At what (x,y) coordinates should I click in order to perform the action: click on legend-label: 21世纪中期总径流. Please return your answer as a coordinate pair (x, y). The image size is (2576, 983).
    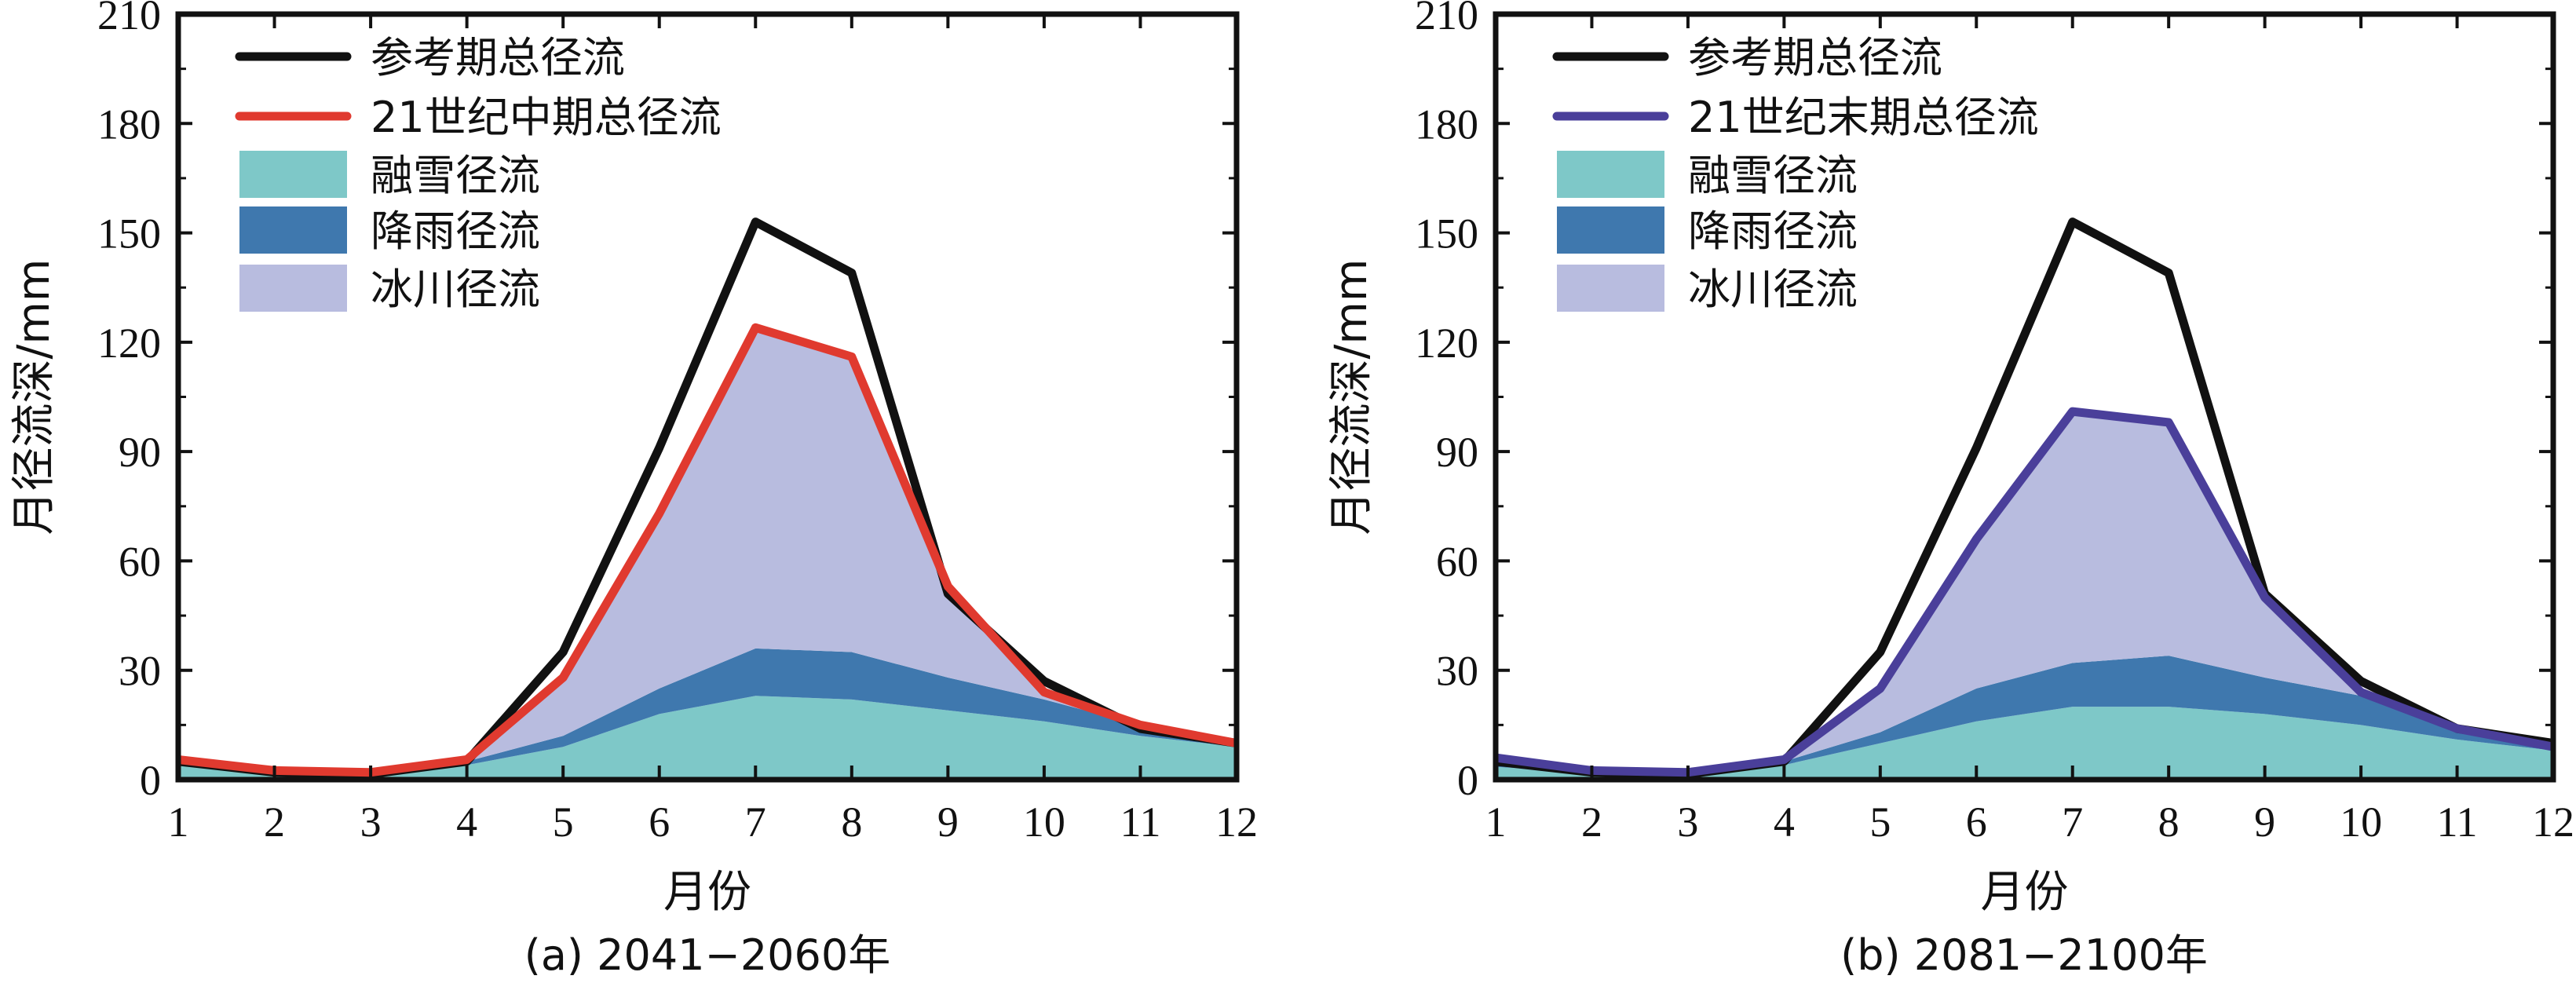
    Looking at the image, I should click on (546, 117).